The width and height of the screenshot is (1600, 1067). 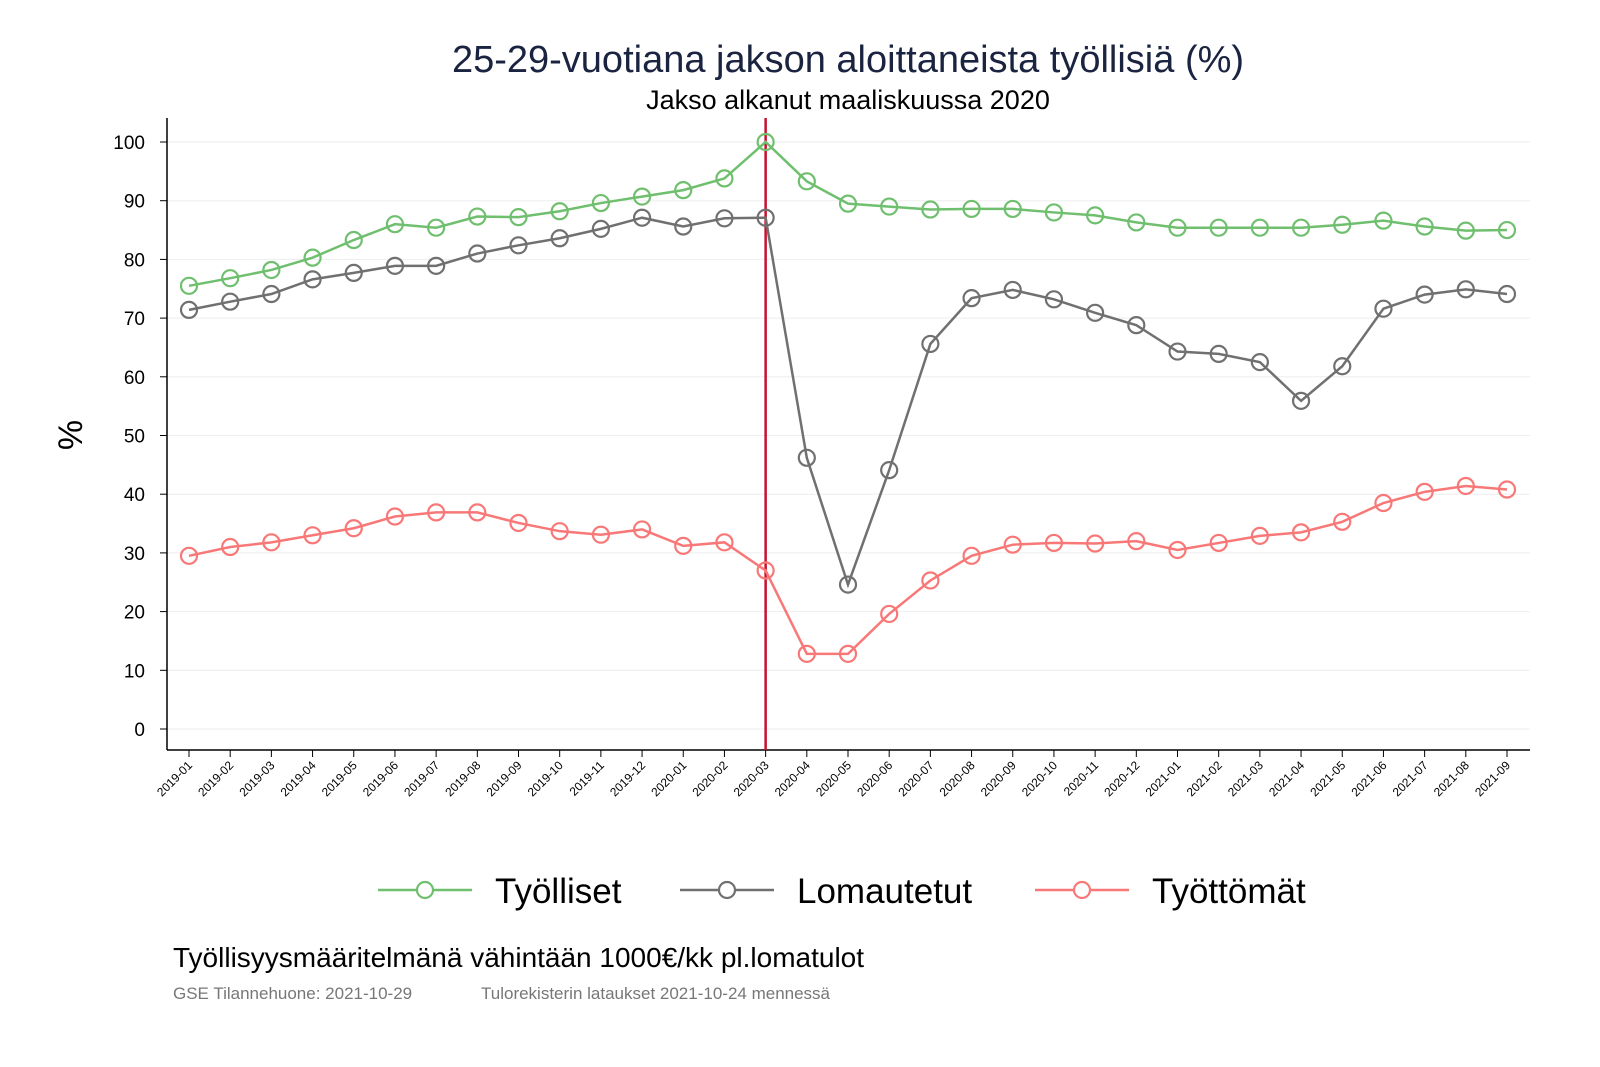 What do you see at coordinates (134, 319) in the screenshot?
I see `y-tick-label: 70` at bounding box center [134, 319].